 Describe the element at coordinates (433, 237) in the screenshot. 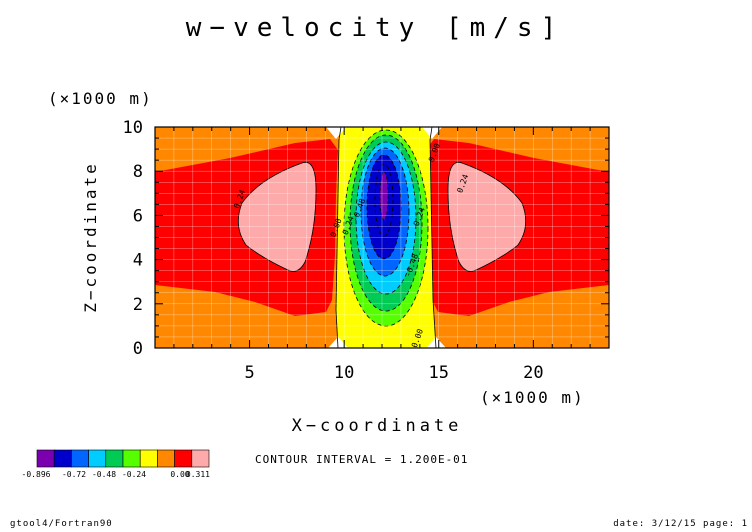

I see `zero-contour-right` at that location.